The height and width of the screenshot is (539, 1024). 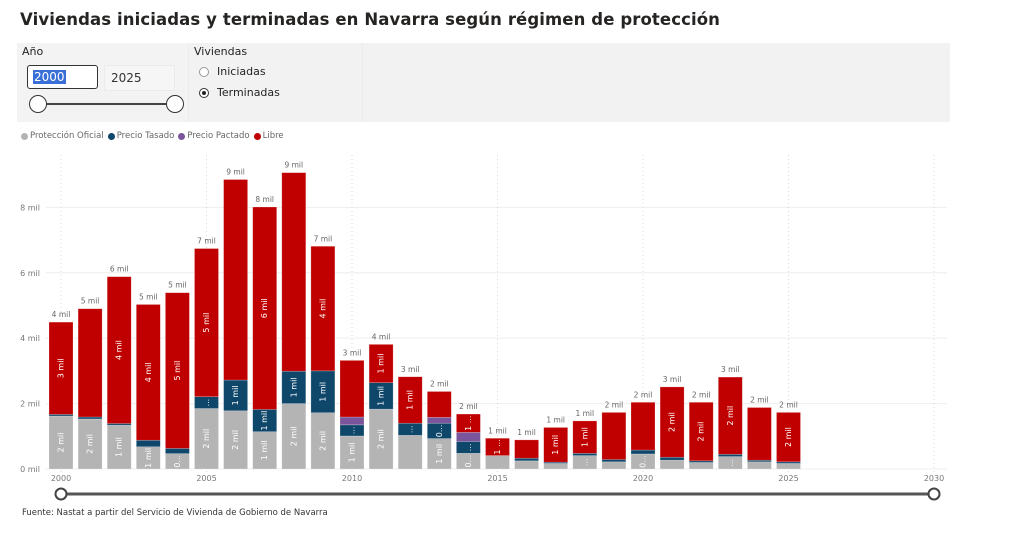 I want to click on year-start-value: 2000, so click(x=49, y=77).